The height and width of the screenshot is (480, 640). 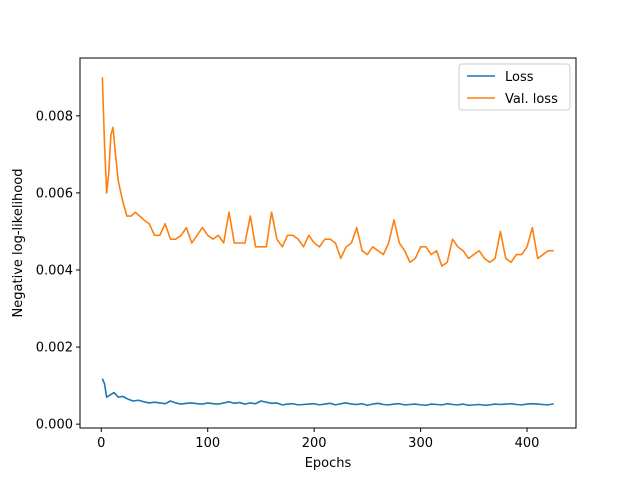 I want to click on y-axis-label: Negative log-likelihood, so click(x=18, y=243).